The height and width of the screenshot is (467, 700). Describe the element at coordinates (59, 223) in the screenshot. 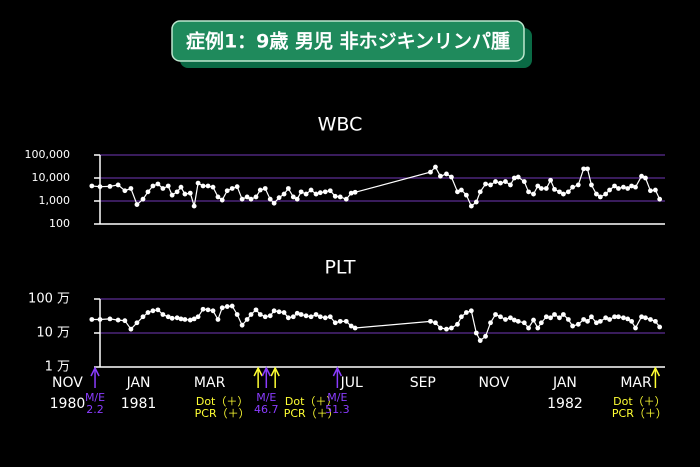

I see `y-tick-label: 100` at that location.